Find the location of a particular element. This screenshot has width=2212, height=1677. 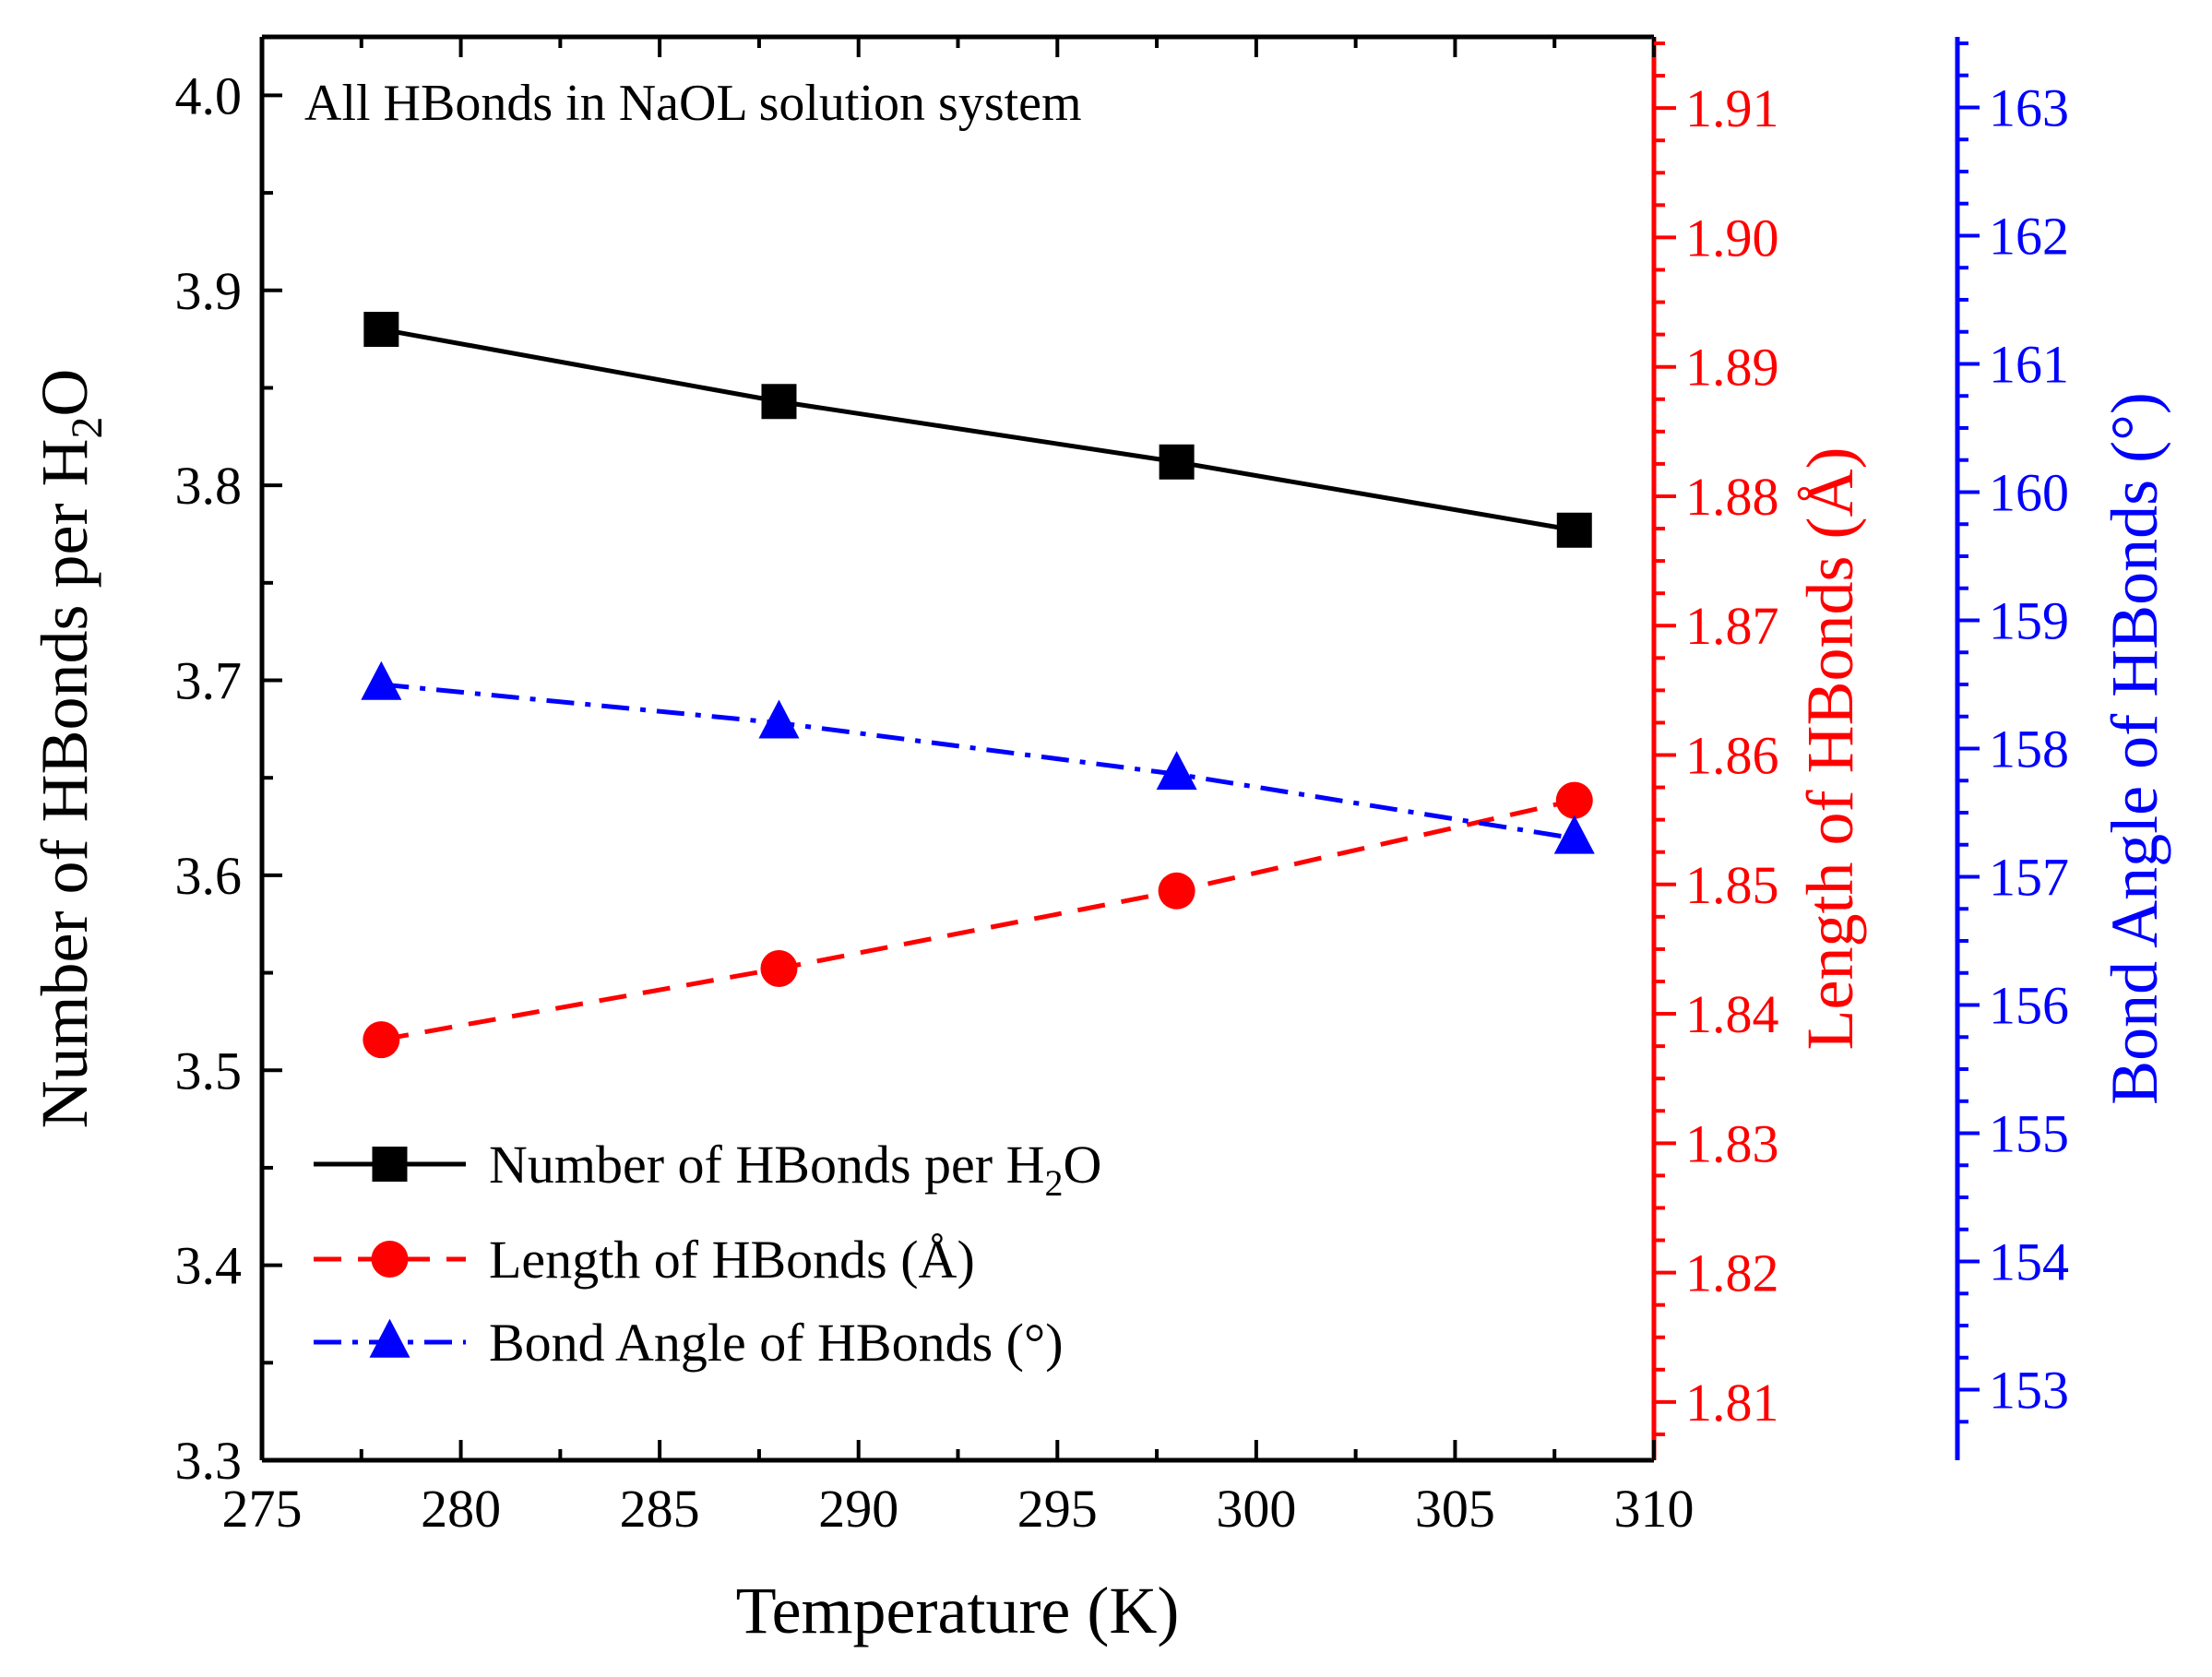

x-tick-label: 300 is located at coordinates (1256, 1509).